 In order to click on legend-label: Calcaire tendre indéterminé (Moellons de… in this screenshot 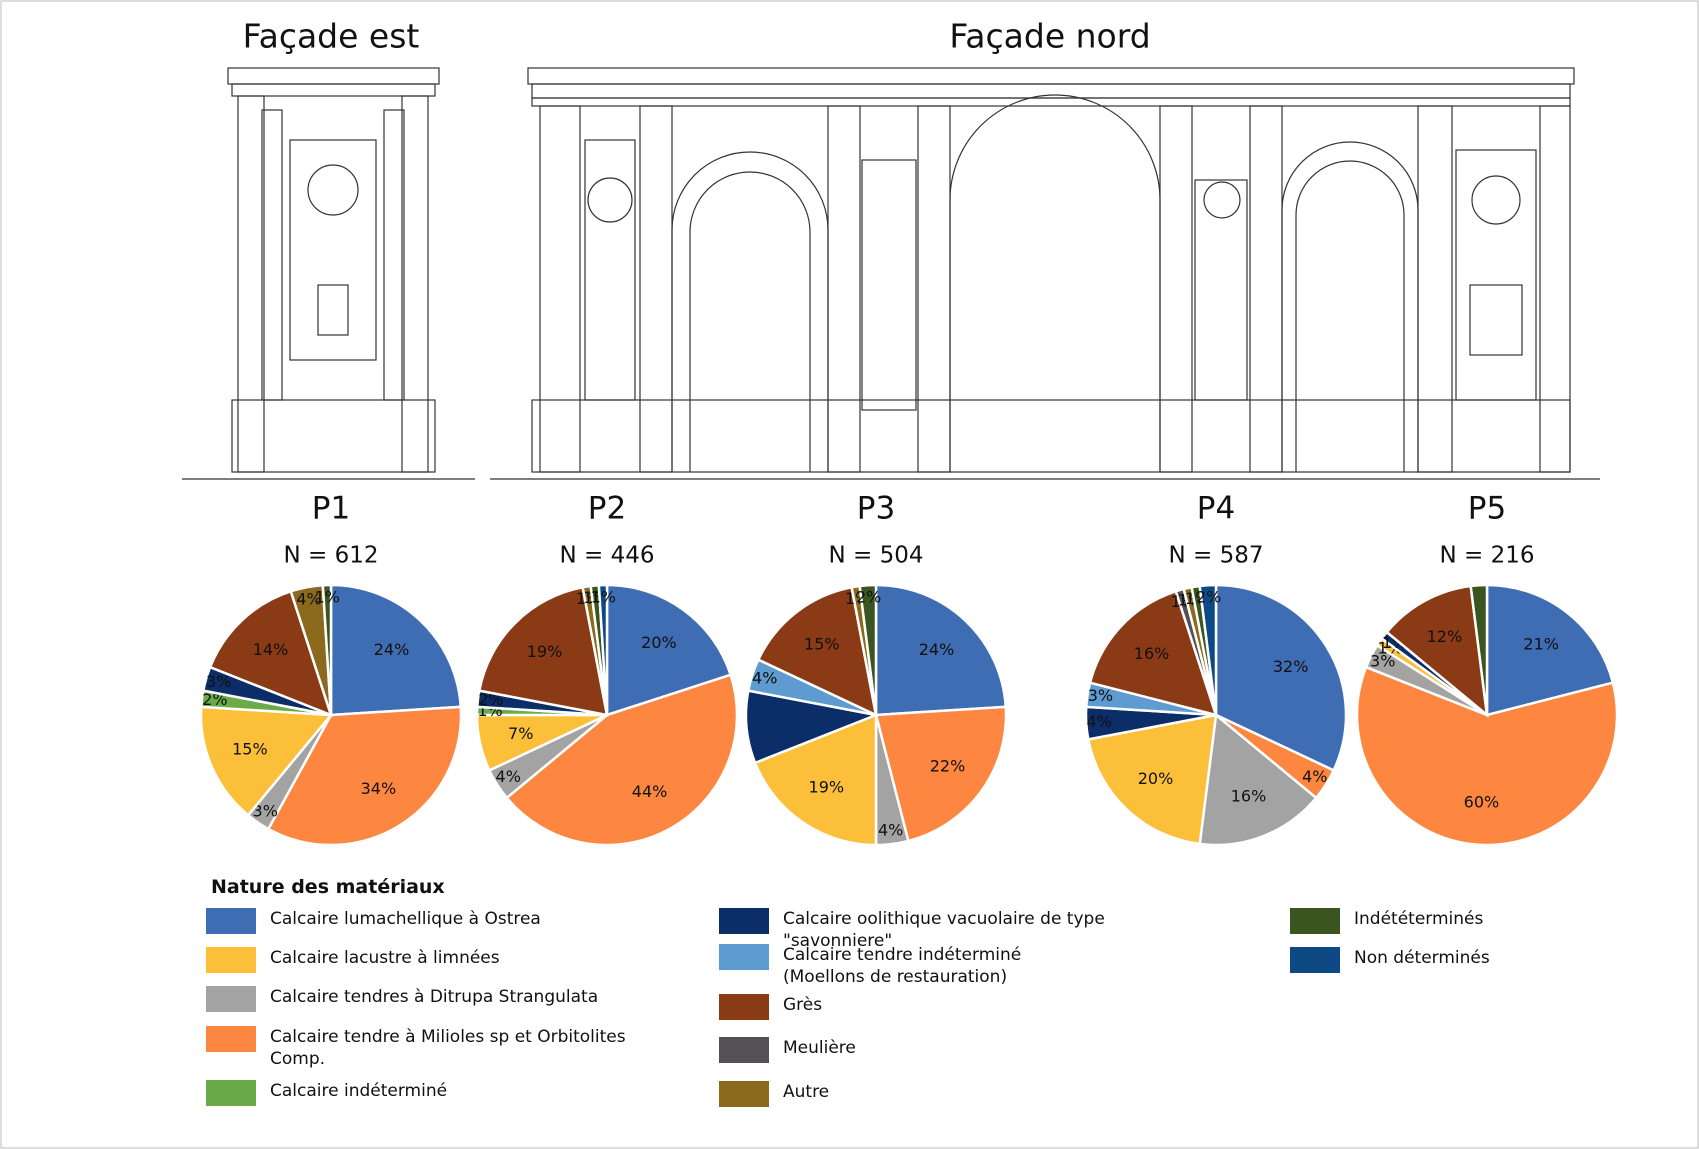, I will do `click(902, 966)`.